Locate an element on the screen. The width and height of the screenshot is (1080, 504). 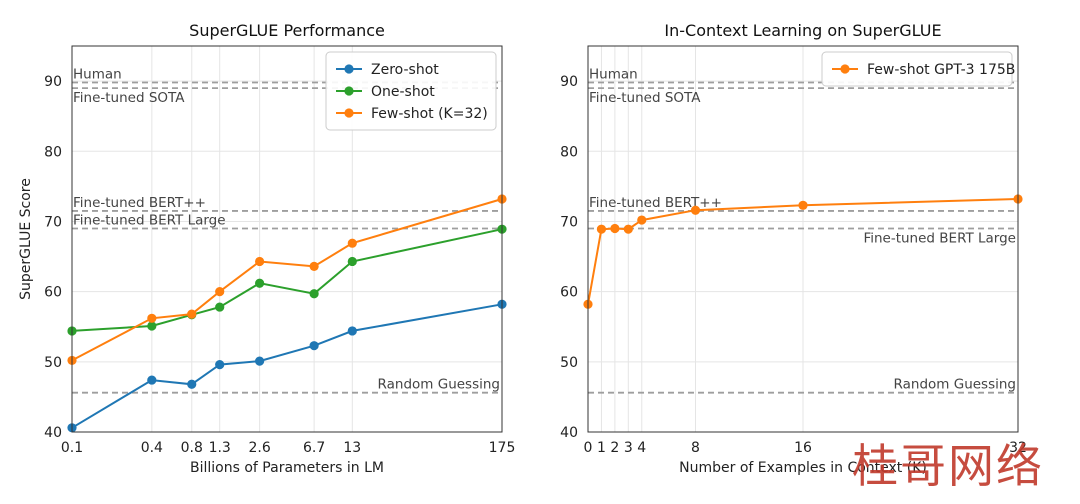
legend-entry-label: Few-shot (K=32) is located at coordinates (429, 114).